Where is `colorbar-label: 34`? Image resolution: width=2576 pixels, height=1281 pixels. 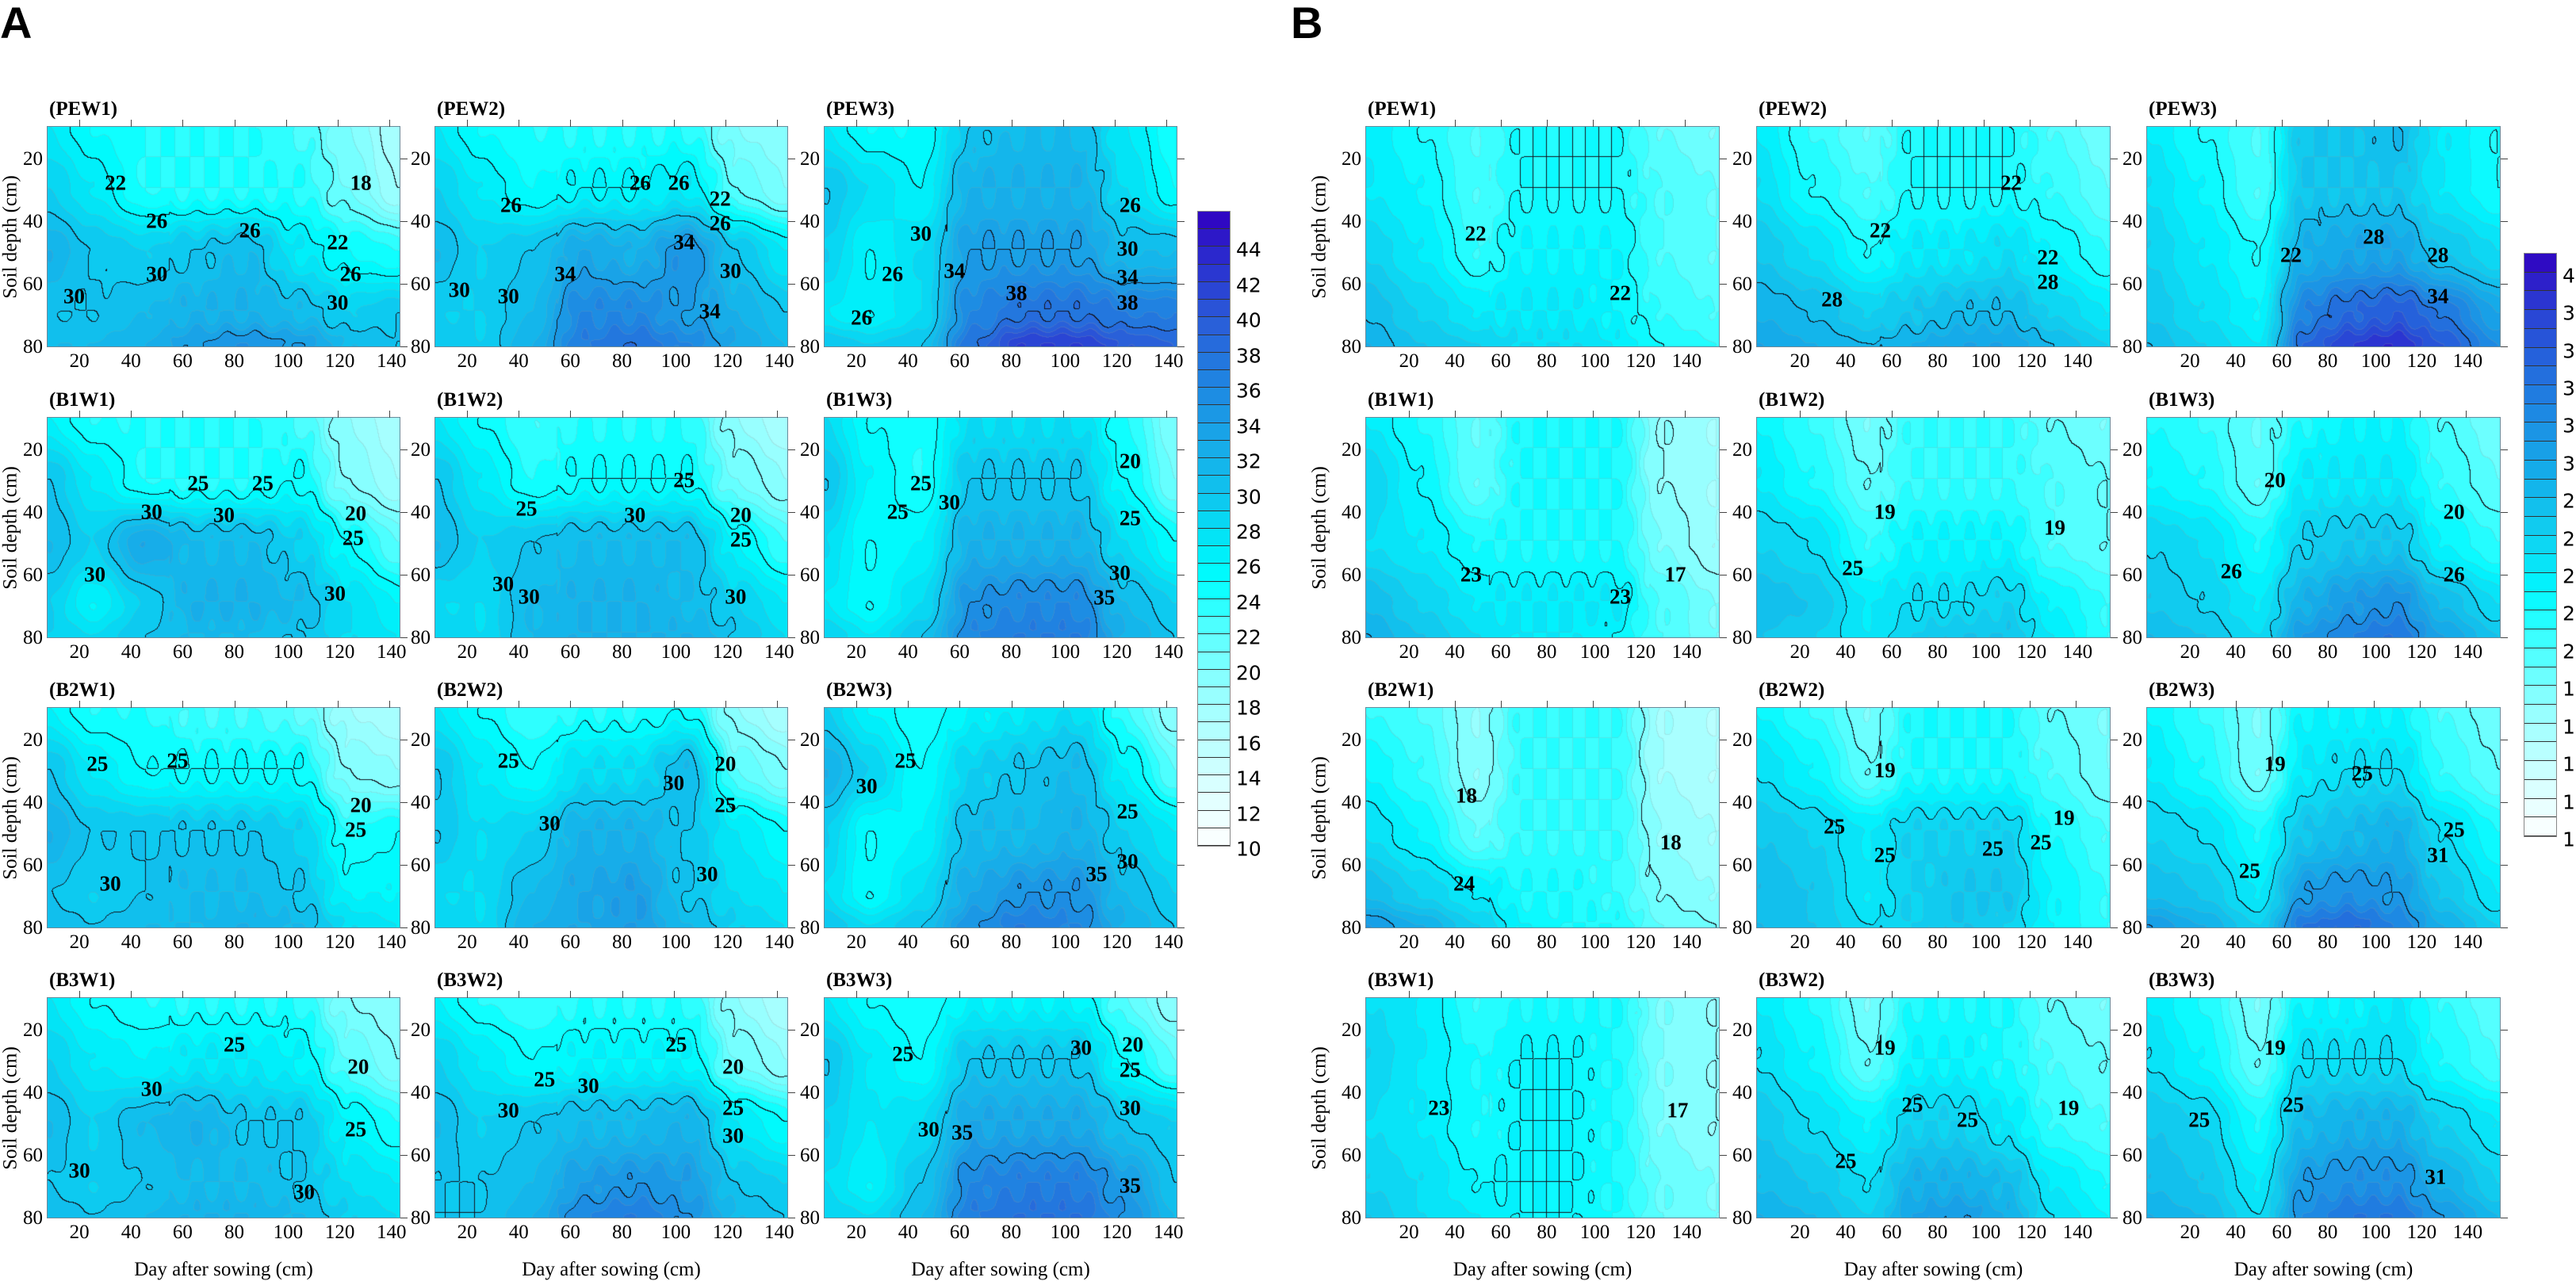
colorbar-label: 34 is located at coordinates (2569, 388).